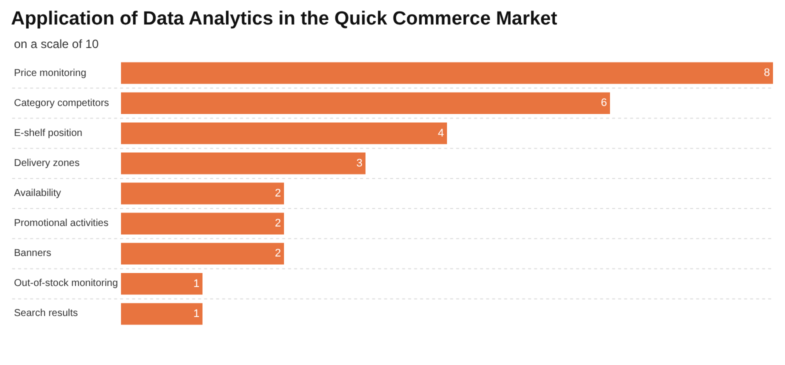 The height and width of the screenshot is (365, 785). I want to click on y-tick-label: Delivery zones, so click(47, 163).